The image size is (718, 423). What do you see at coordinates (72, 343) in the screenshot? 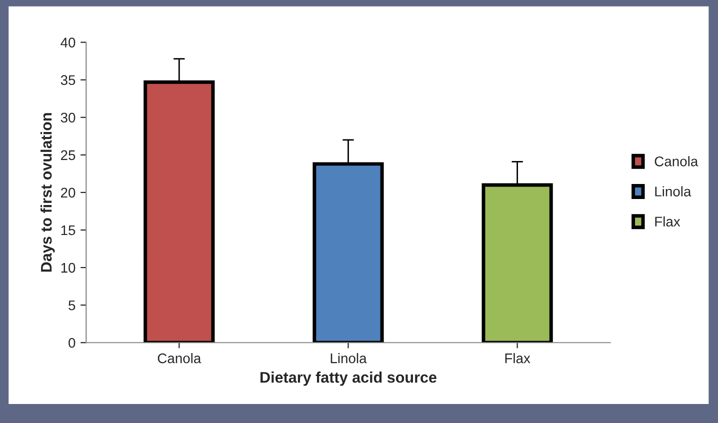
I see `y-tick-label: 0` at bounding box center [72, 343].